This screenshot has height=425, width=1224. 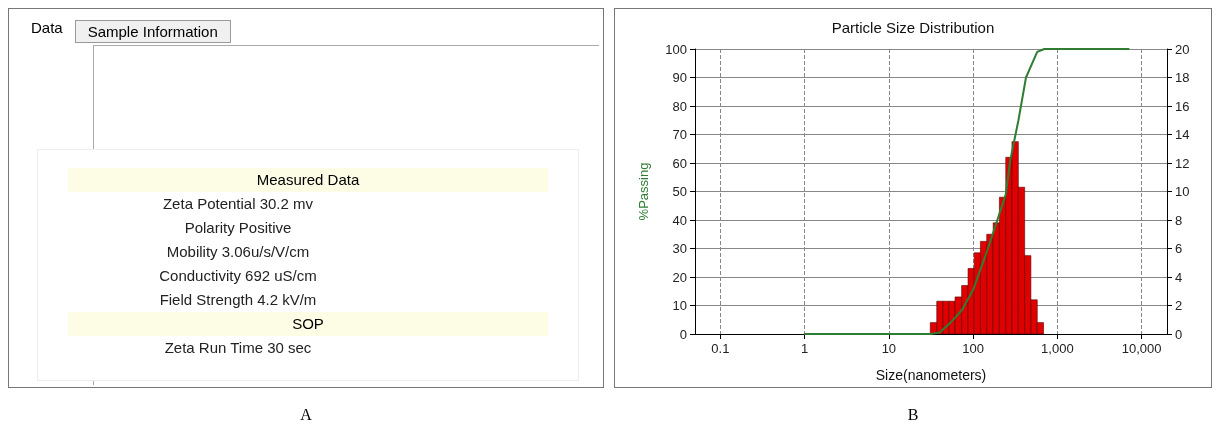 I want to click on text: B, so click(x=913, y=415).